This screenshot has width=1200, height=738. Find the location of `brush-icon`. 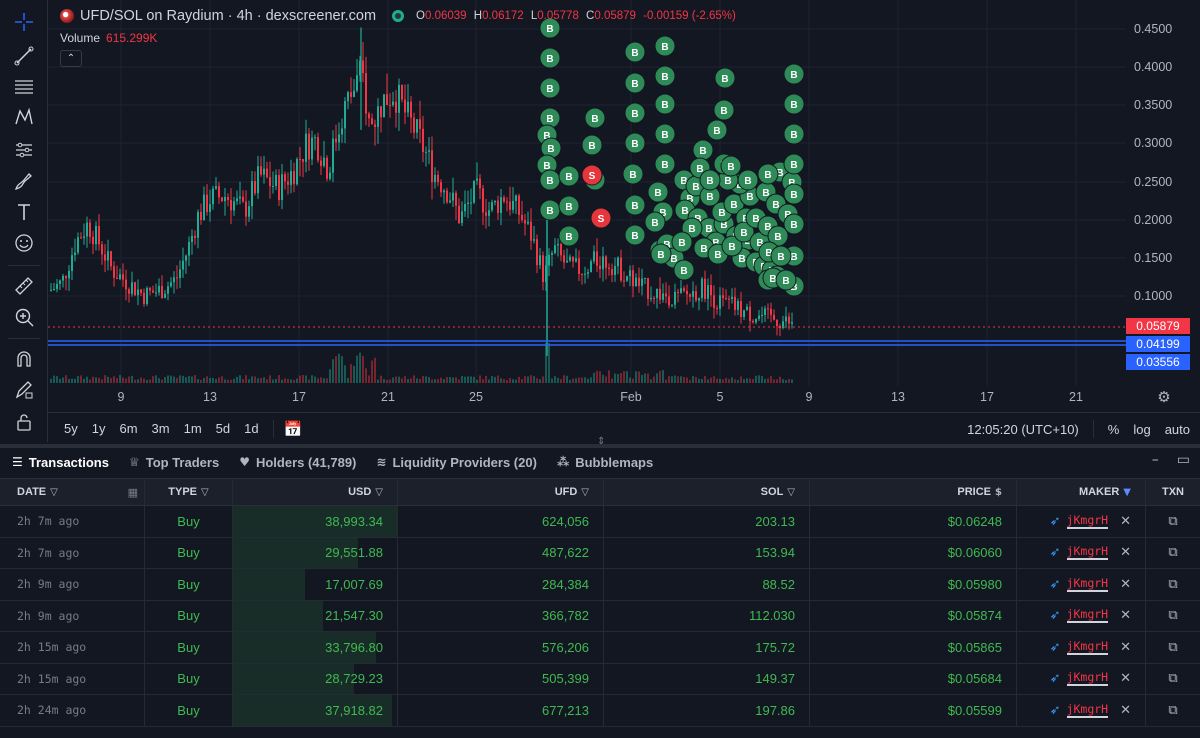

brush-icon is located at coordinates (24, 181).